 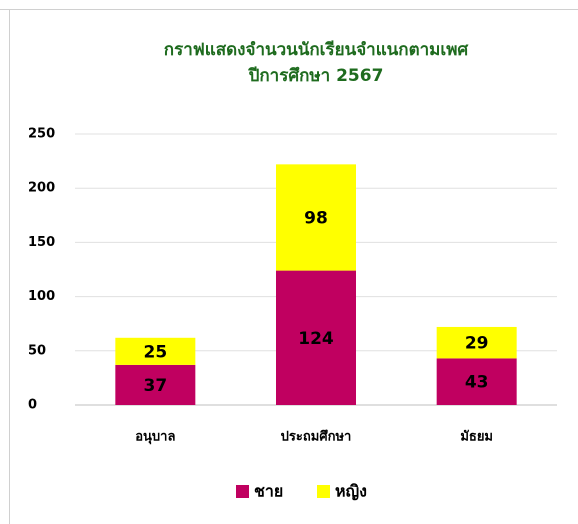 I want to click on data-label: 124, so click(x=316, y=339).